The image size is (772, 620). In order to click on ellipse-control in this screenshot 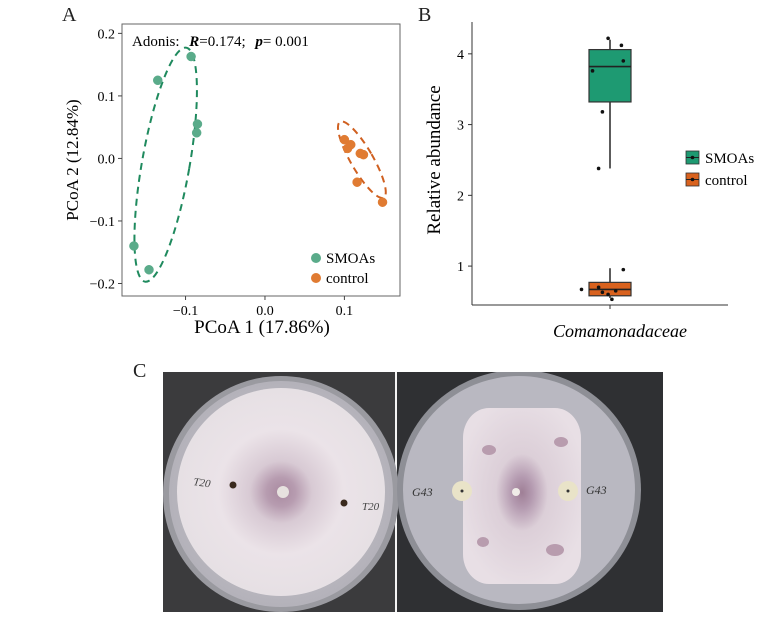, I will do `click(361, 159)`.